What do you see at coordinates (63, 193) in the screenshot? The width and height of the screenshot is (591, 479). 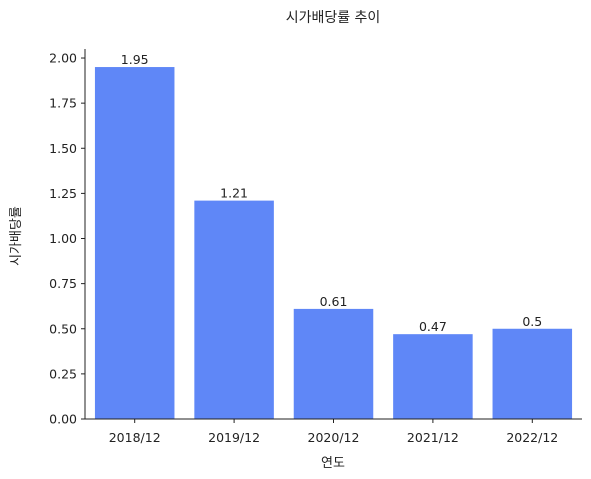 I see `y-tick-label: 1.25` at bounding box center [63, 193].